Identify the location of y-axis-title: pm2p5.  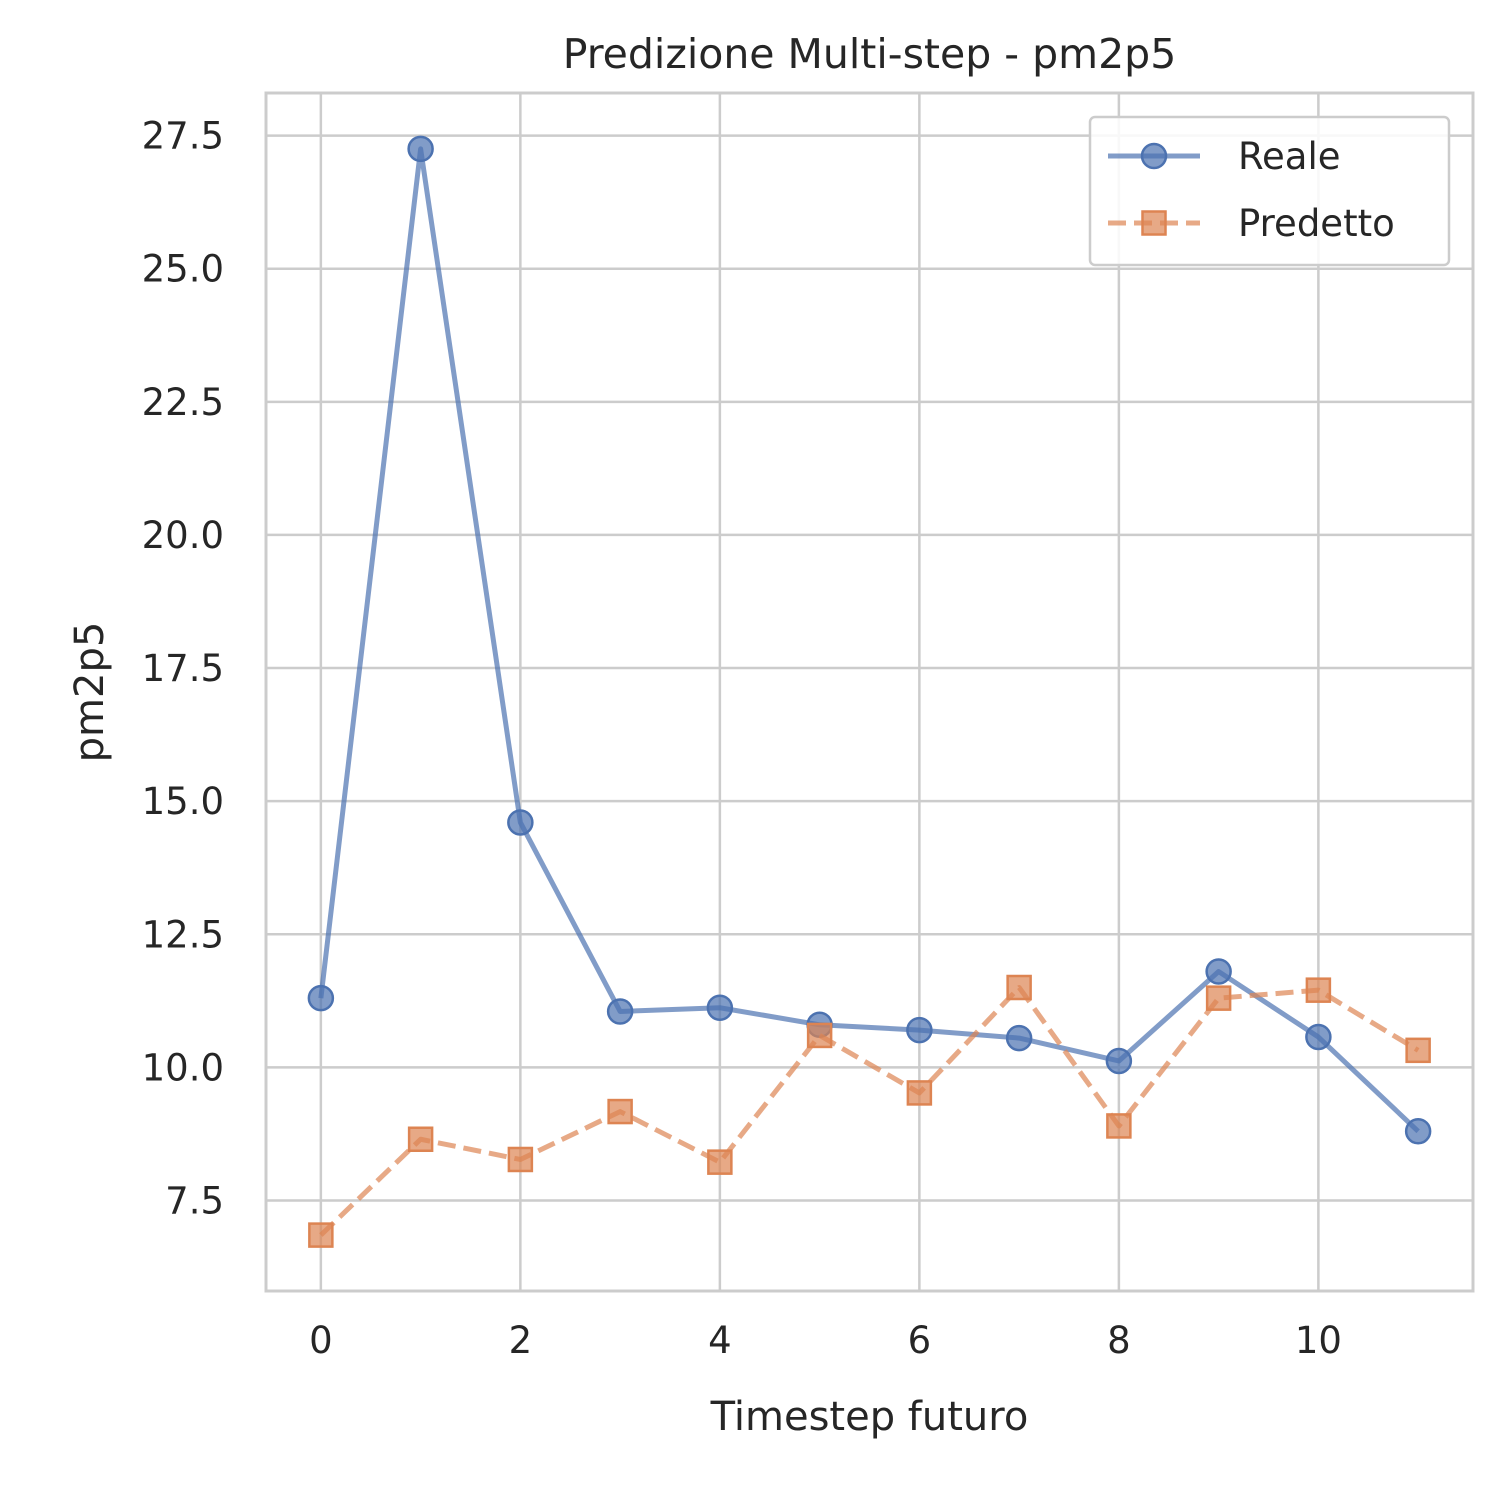
(90, 692).